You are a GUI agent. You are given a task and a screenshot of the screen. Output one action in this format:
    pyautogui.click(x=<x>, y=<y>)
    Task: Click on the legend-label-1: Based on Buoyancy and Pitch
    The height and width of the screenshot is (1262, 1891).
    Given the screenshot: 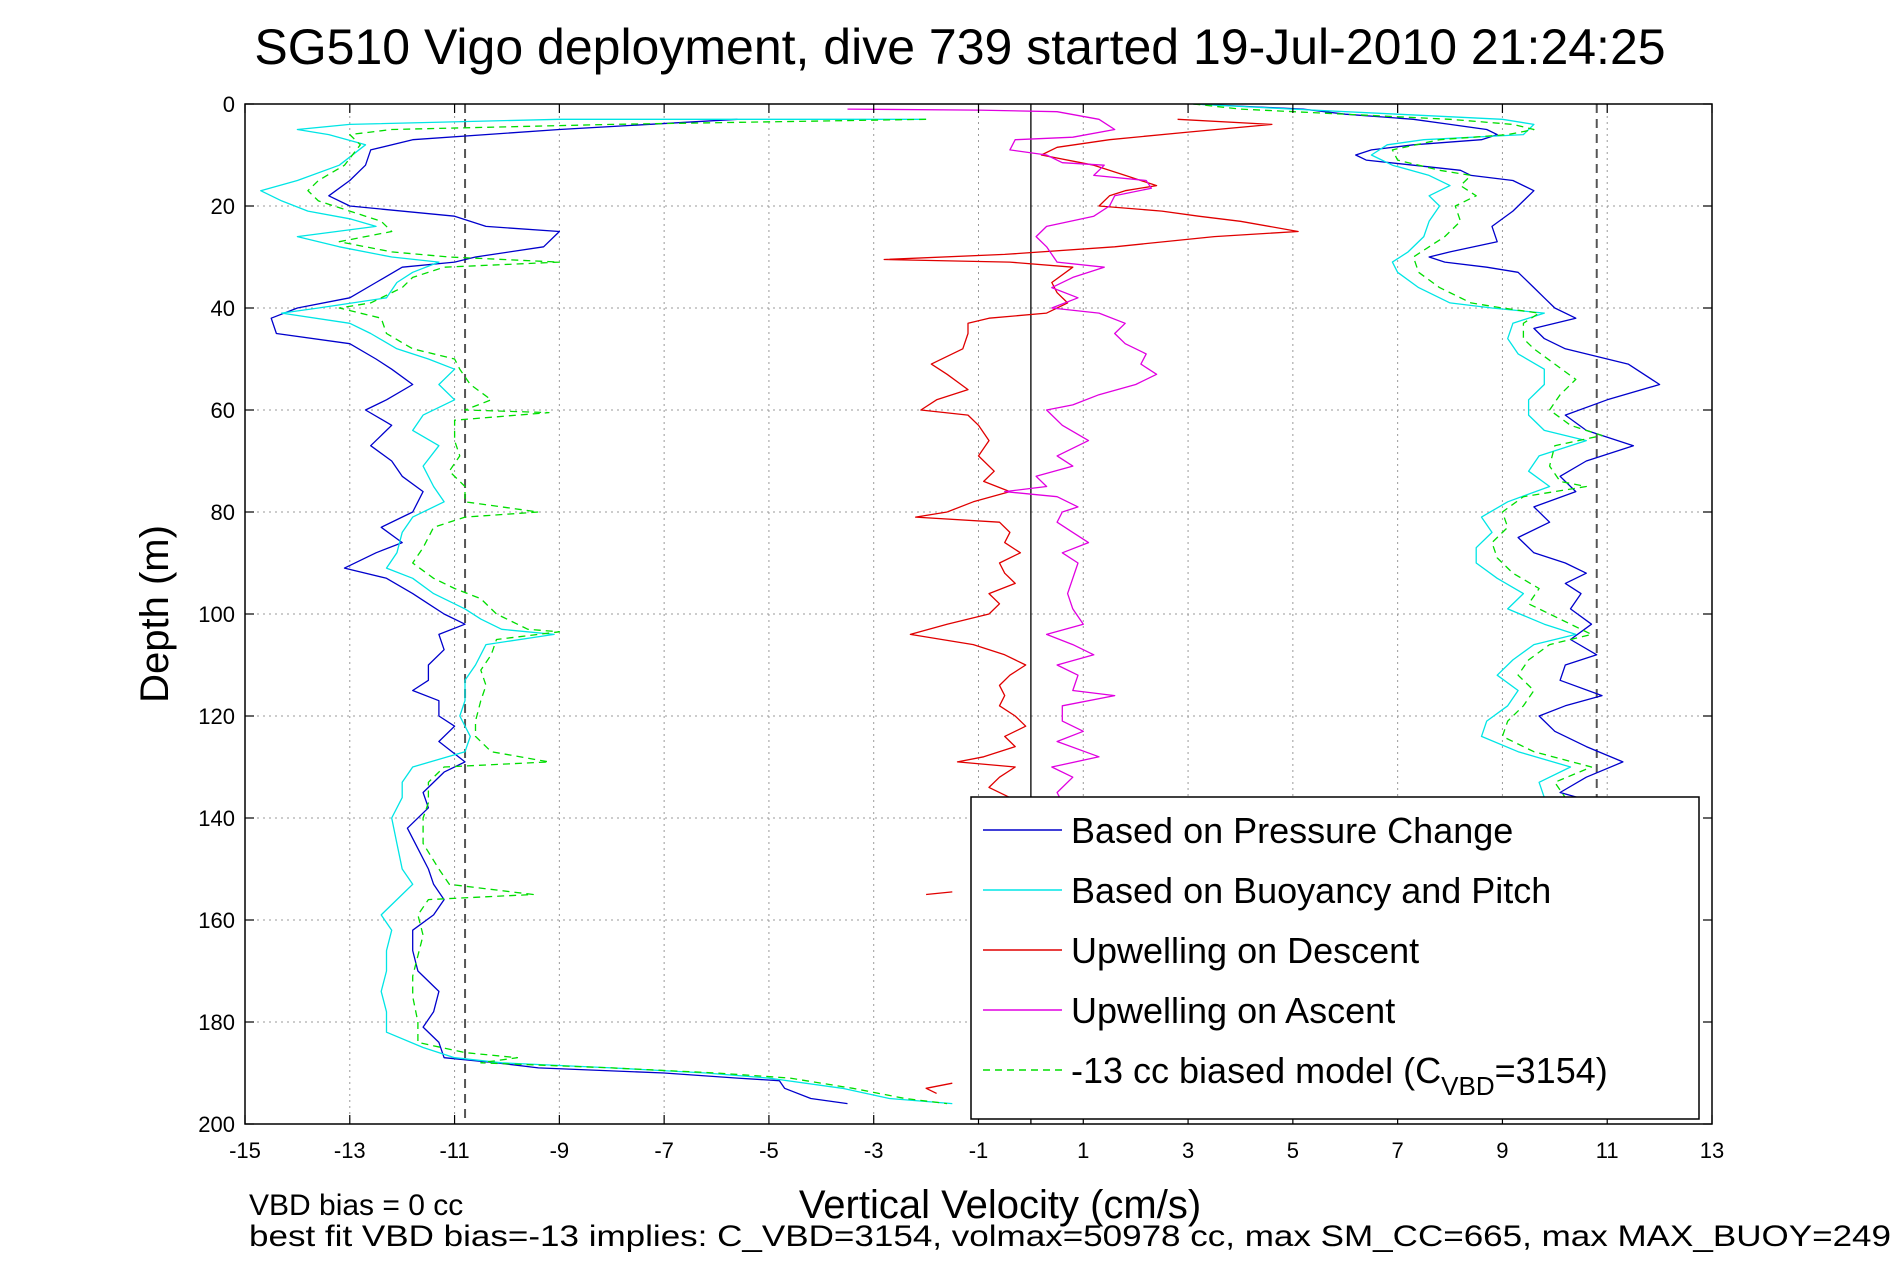 What is the action you would take?
    pyautogui.click(x=1311, y=890)
    